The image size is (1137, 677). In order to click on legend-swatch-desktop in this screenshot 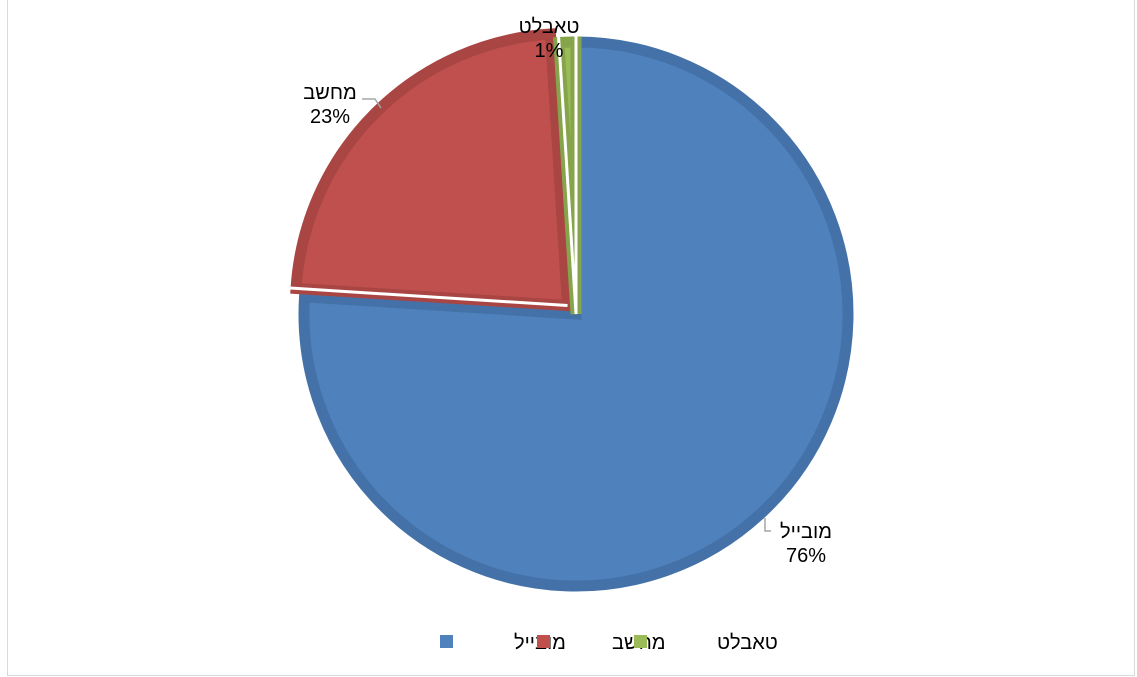, I will do `click(543, 641)`.